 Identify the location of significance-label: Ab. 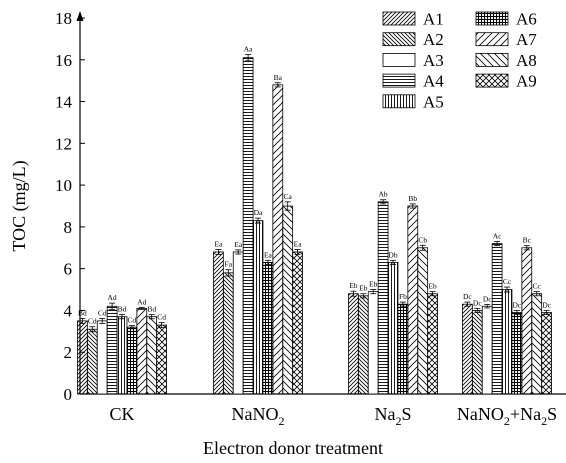
(383, 194).